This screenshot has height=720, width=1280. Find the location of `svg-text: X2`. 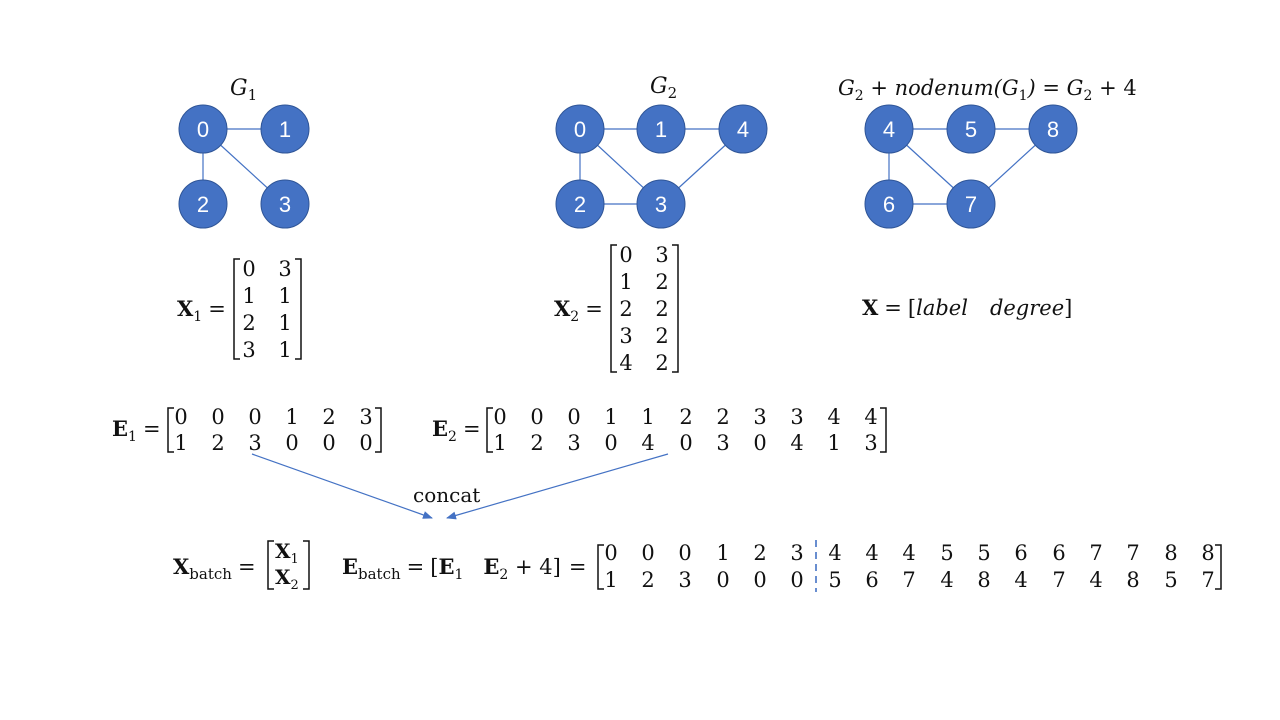

svg-text: X2 is located at coordinates (287, 579).